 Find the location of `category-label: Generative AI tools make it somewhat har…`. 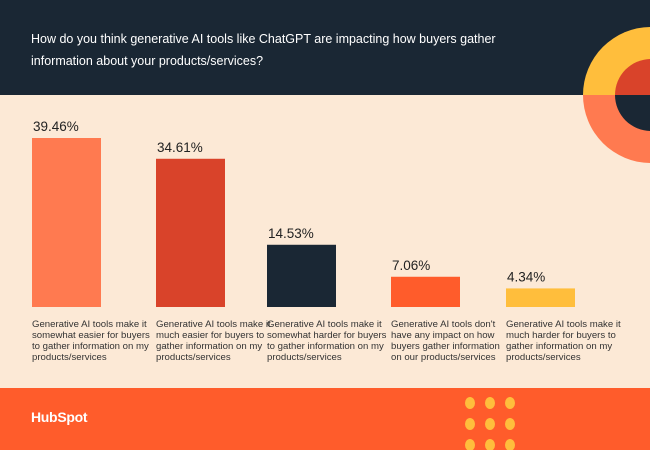

category-label: Generative AI tools make it somewhat har… is located at coordinates (327, 341).